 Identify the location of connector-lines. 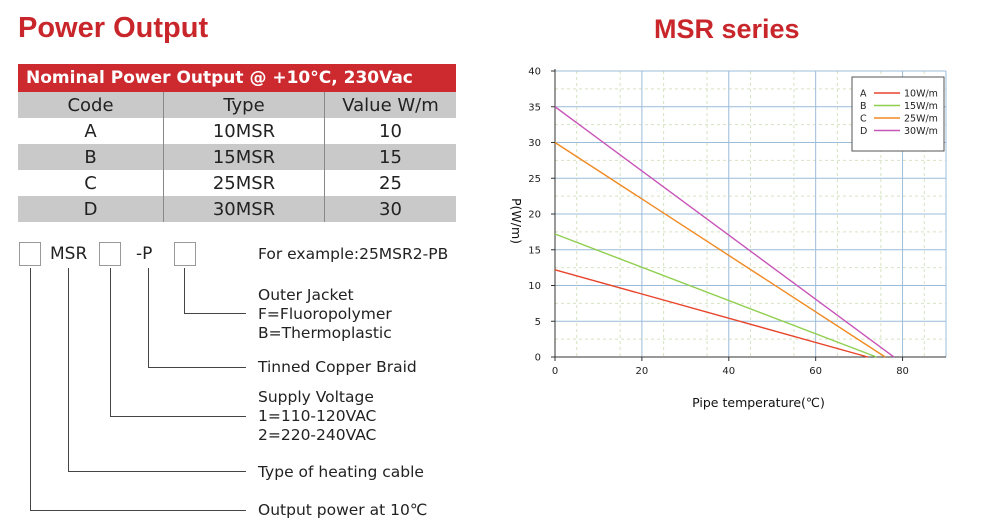
(138, 389).